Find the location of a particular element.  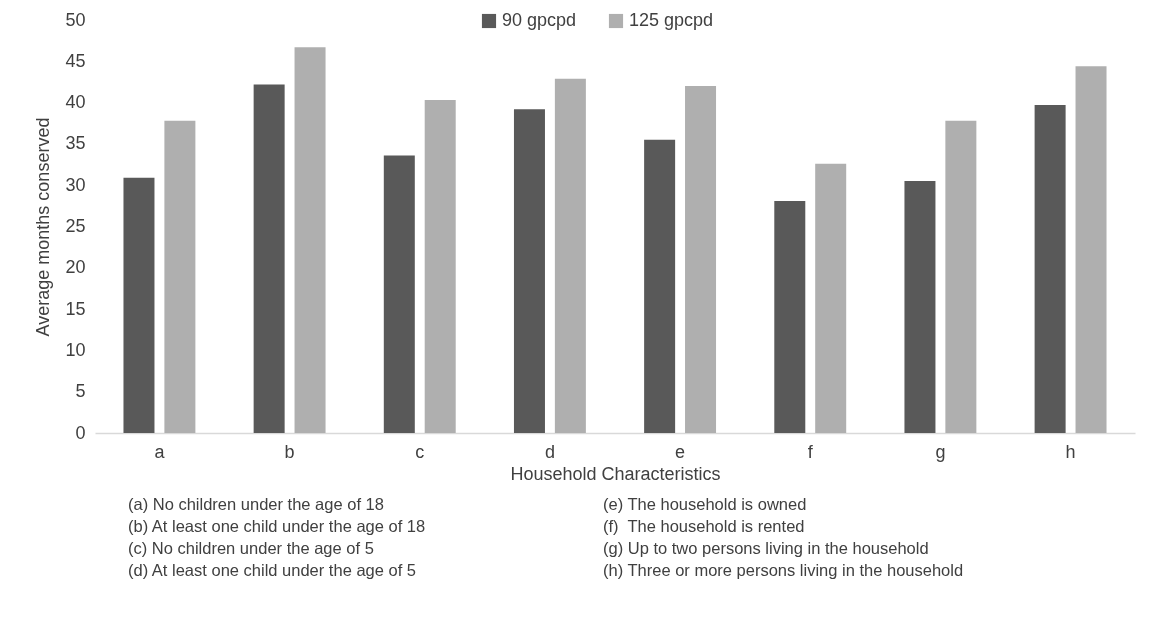

text: (a) No children under the age of 18 is located at coordinates (256, 504).